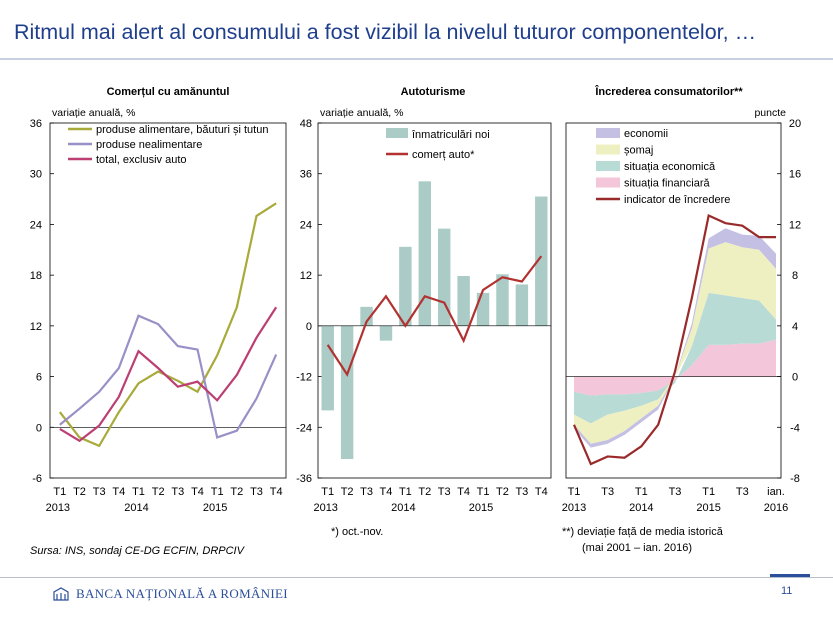 Image resolution: width=833 pixels, height=619 pixels. Describe the element at coordinates (795, 124) in the screenshot. I see `y-tick-label: 20` at that location.